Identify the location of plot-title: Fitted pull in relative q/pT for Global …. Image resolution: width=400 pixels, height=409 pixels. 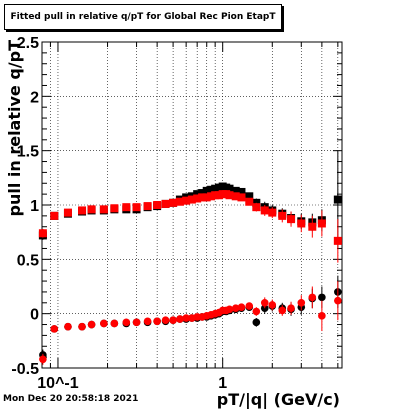
(143, 17).